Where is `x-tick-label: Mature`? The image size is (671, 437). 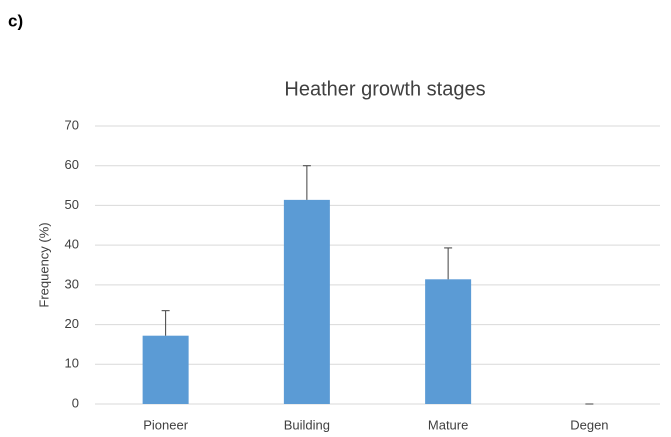 x-tick-label: Mature is located at coordinates (448, 424).